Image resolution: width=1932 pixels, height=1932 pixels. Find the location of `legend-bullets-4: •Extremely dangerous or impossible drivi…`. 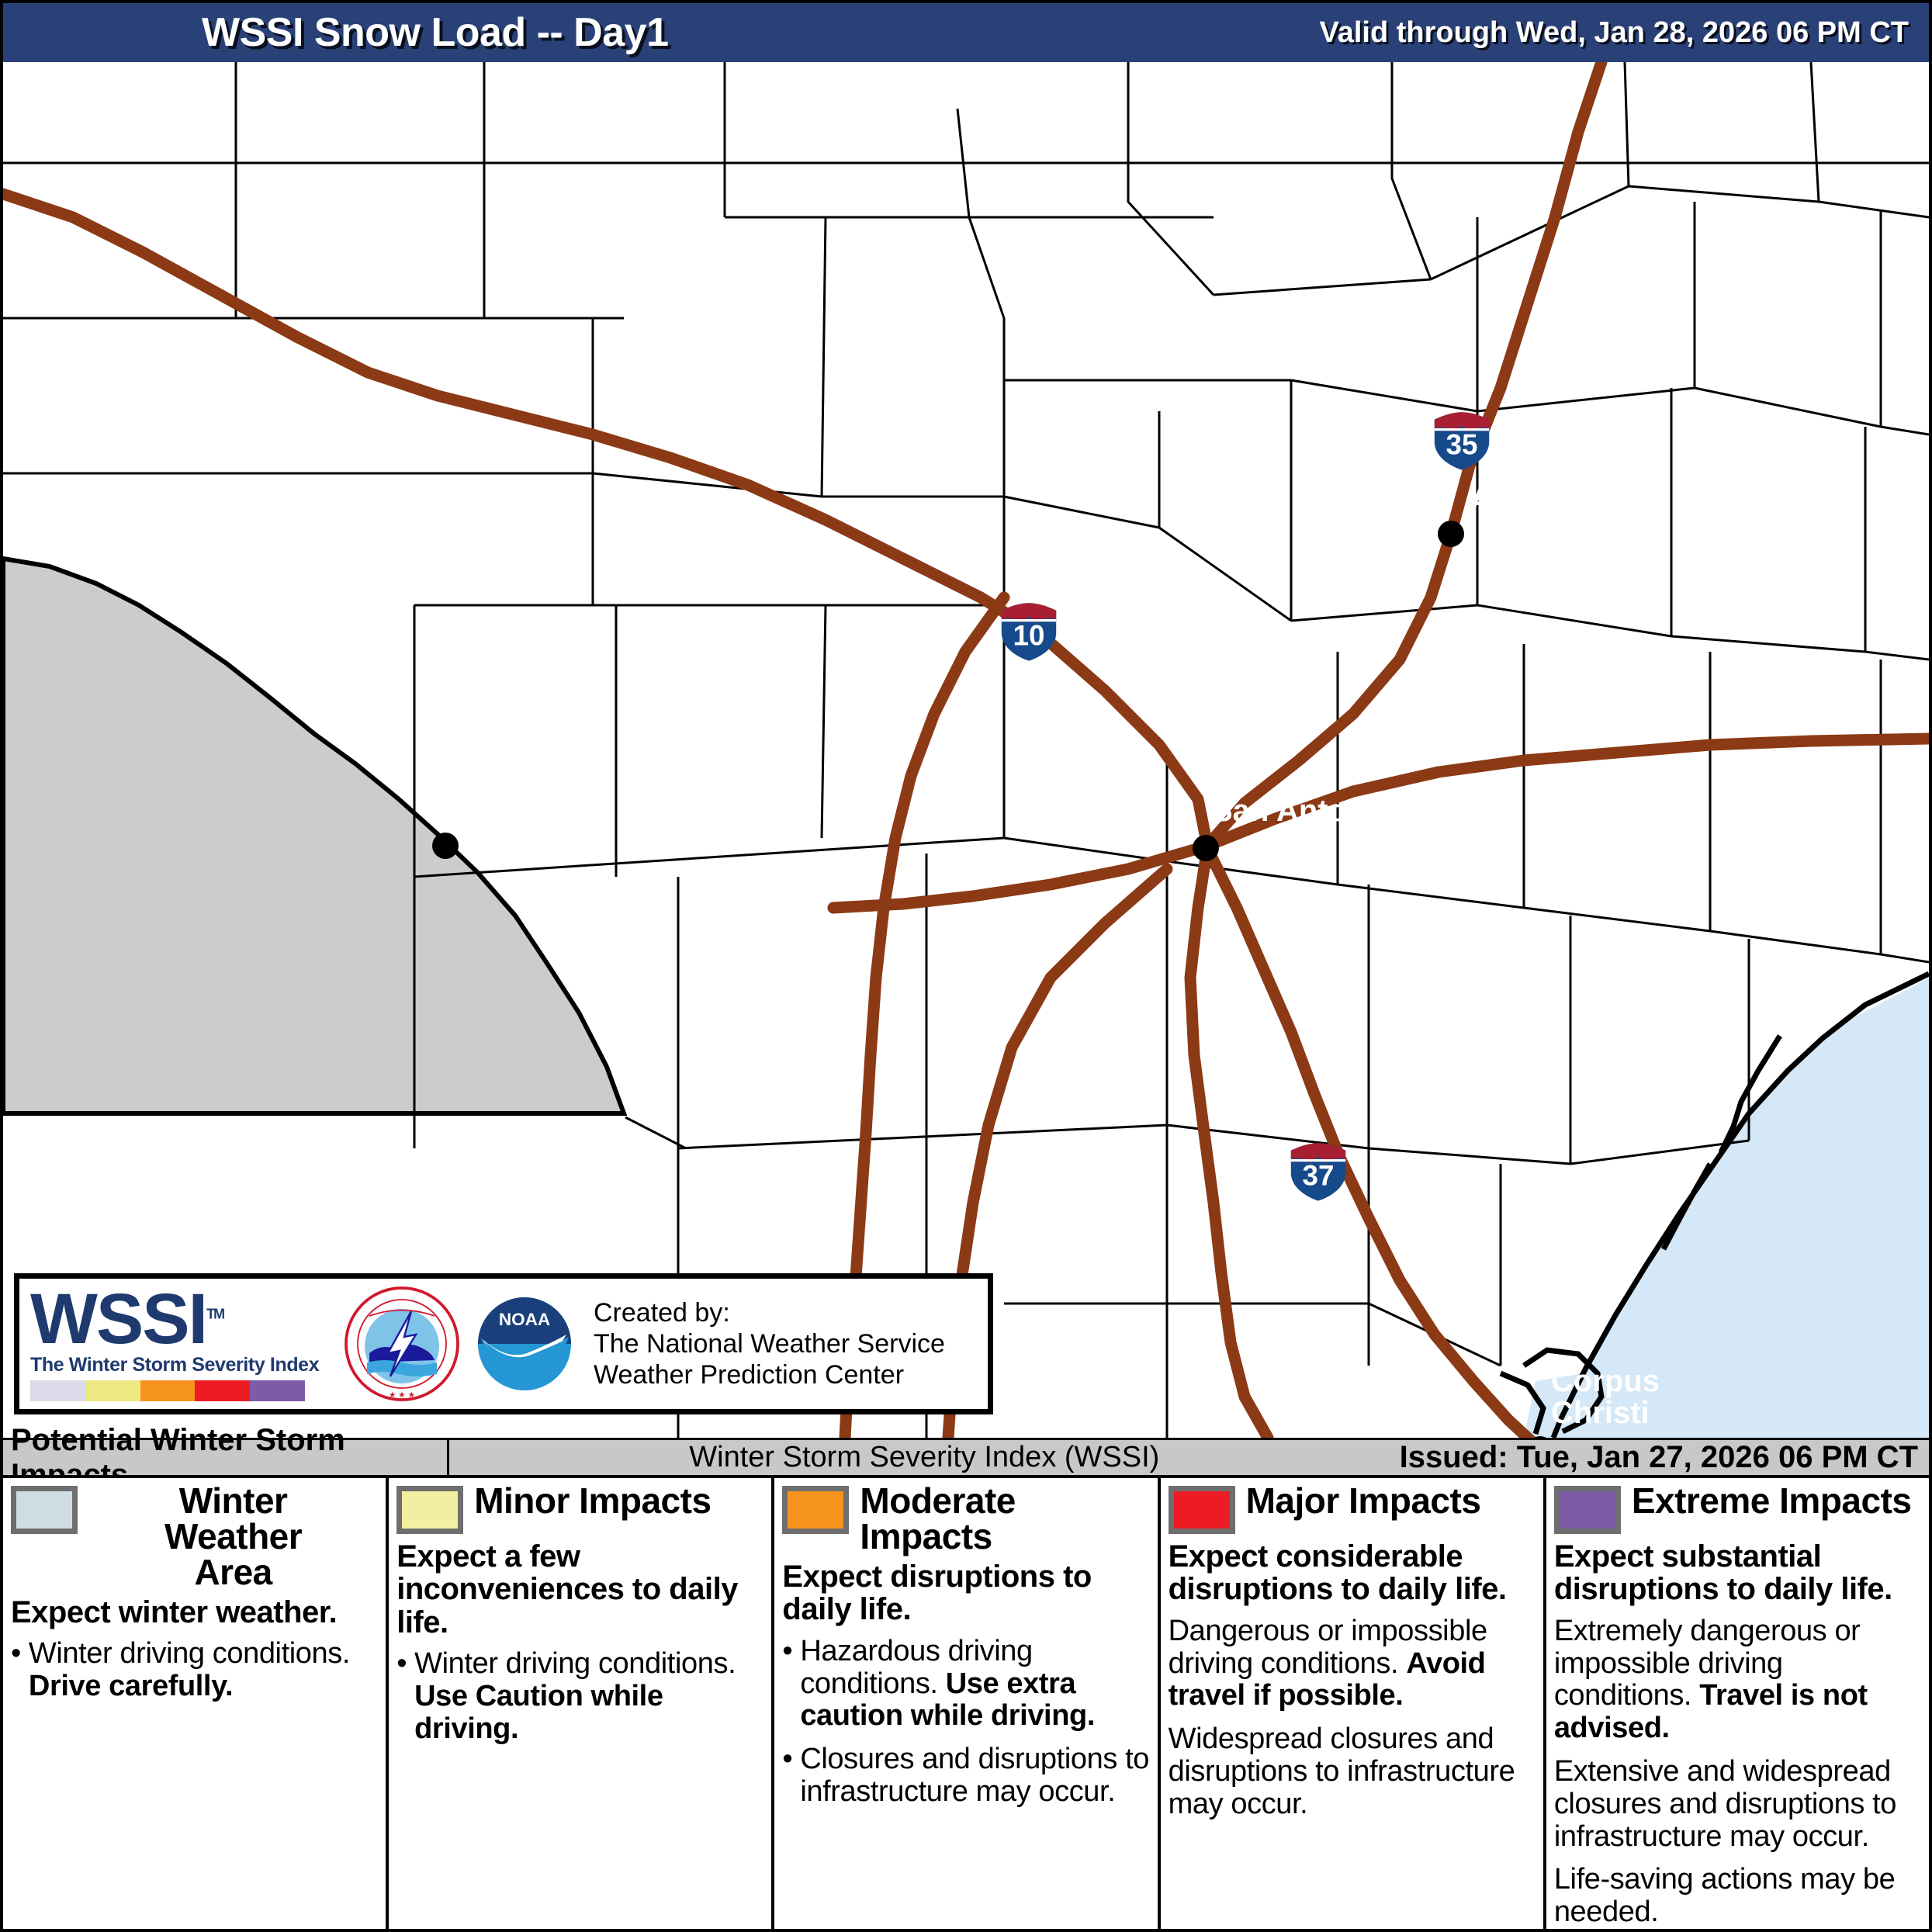

legend-bullets-4: •Extremely dangerous or impossible drivi… is located at coordinates (1737, 1772).